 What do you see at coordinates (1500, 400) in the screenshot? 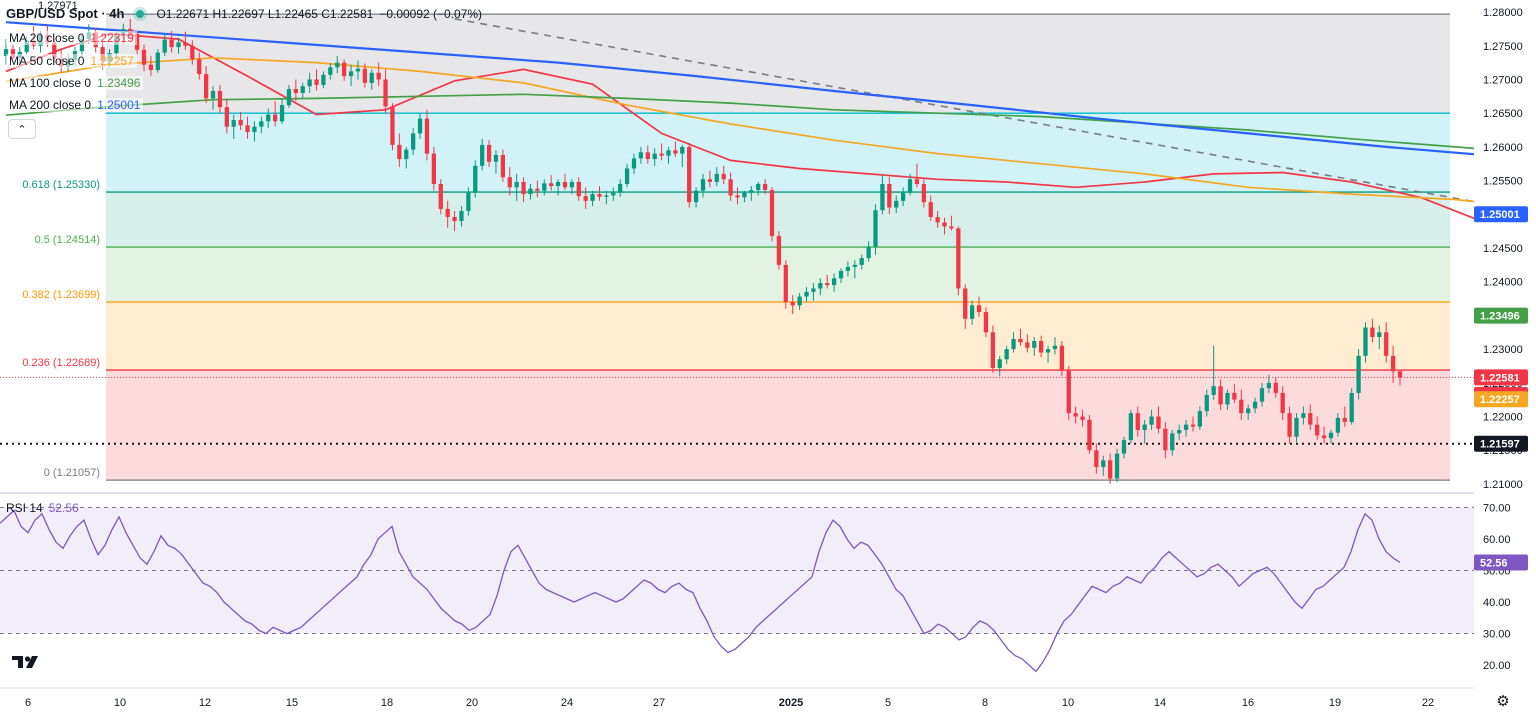
I see `price-badge-label: 1.22257` at bounding box center [1500, 400].